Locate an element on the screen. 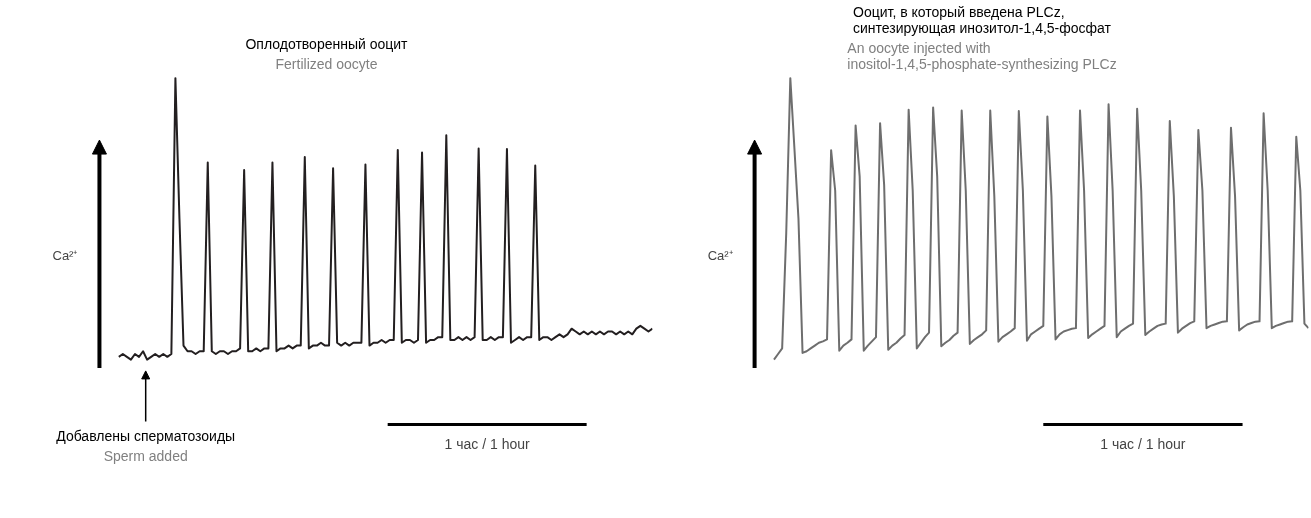 The image size is (1311, 518). chart-subtitle: Fertilized oocyte is located at coordinates (326, 63).